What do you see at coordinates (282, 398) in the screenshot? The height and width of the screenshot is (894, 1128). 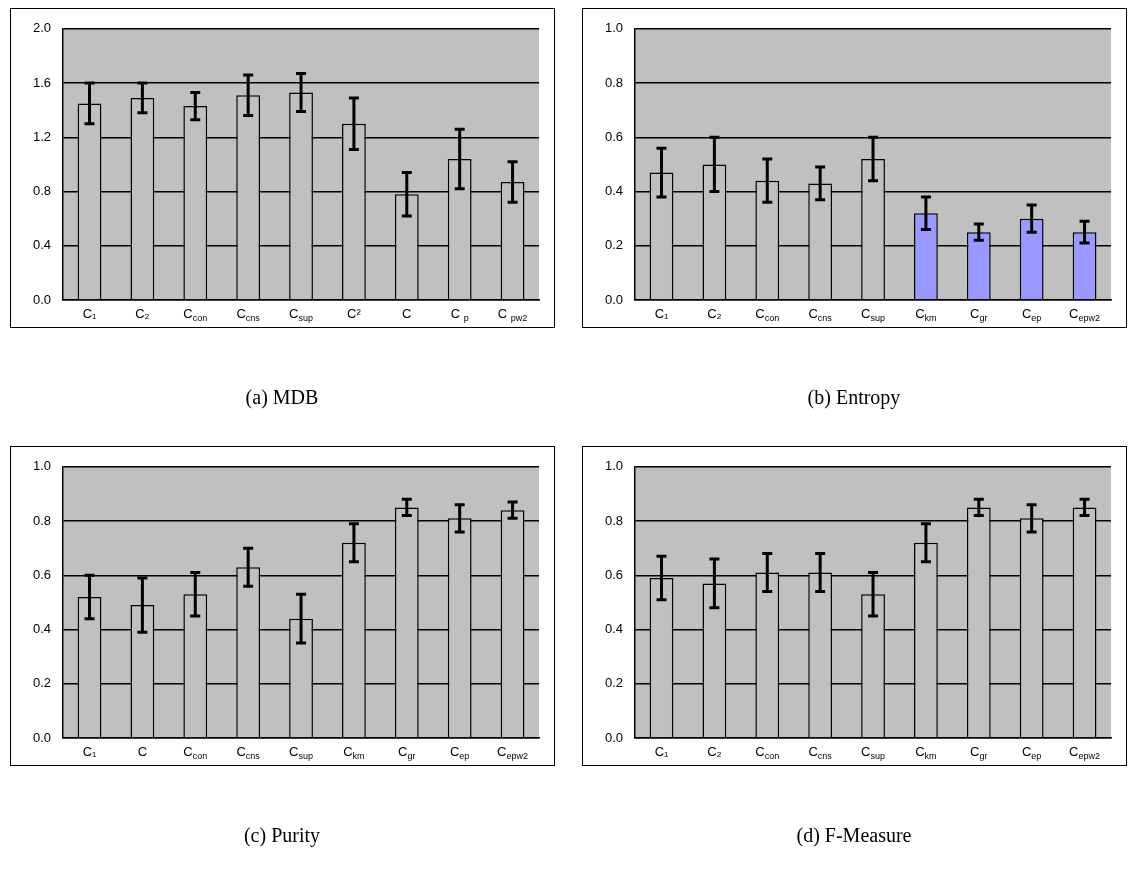 I see `text: (a) MDB` at bounding box center [282, 398].